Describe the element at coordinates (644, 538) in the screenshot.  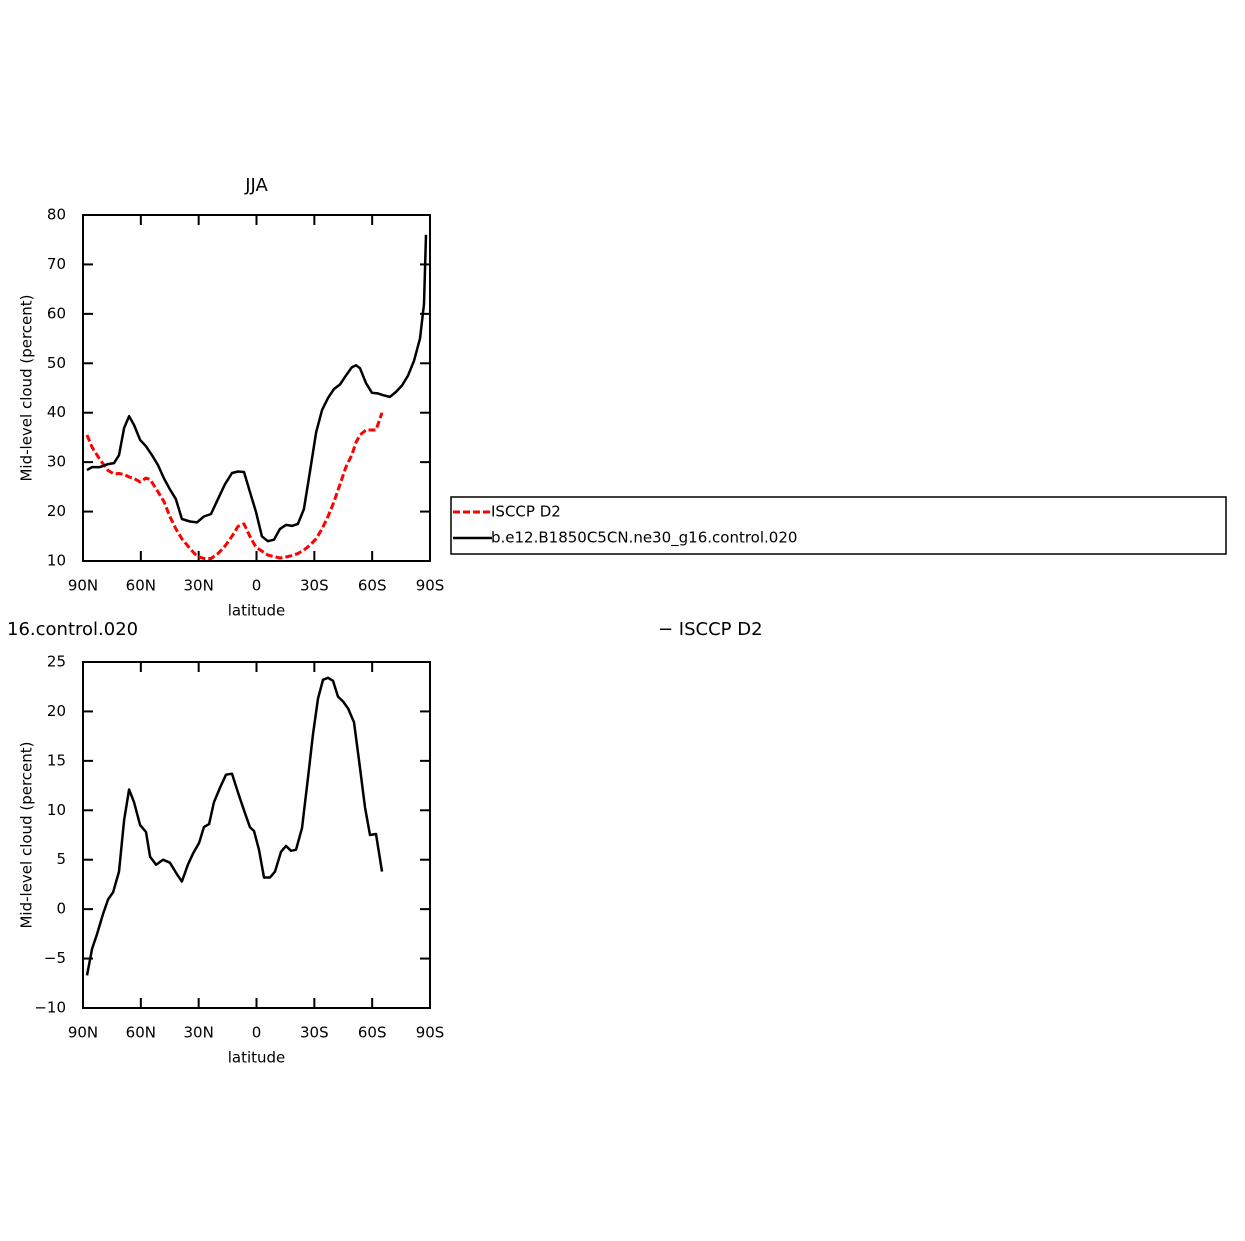
I see `legend-label: b.e12.B1850C5CN.ne30_g16.control.020` at that location.